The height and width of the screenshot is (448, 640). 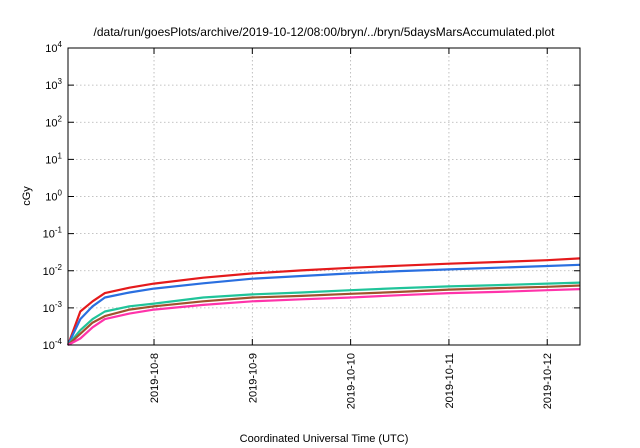 I want to click on y-axis-label: cGy, so click(x=27, y=196).